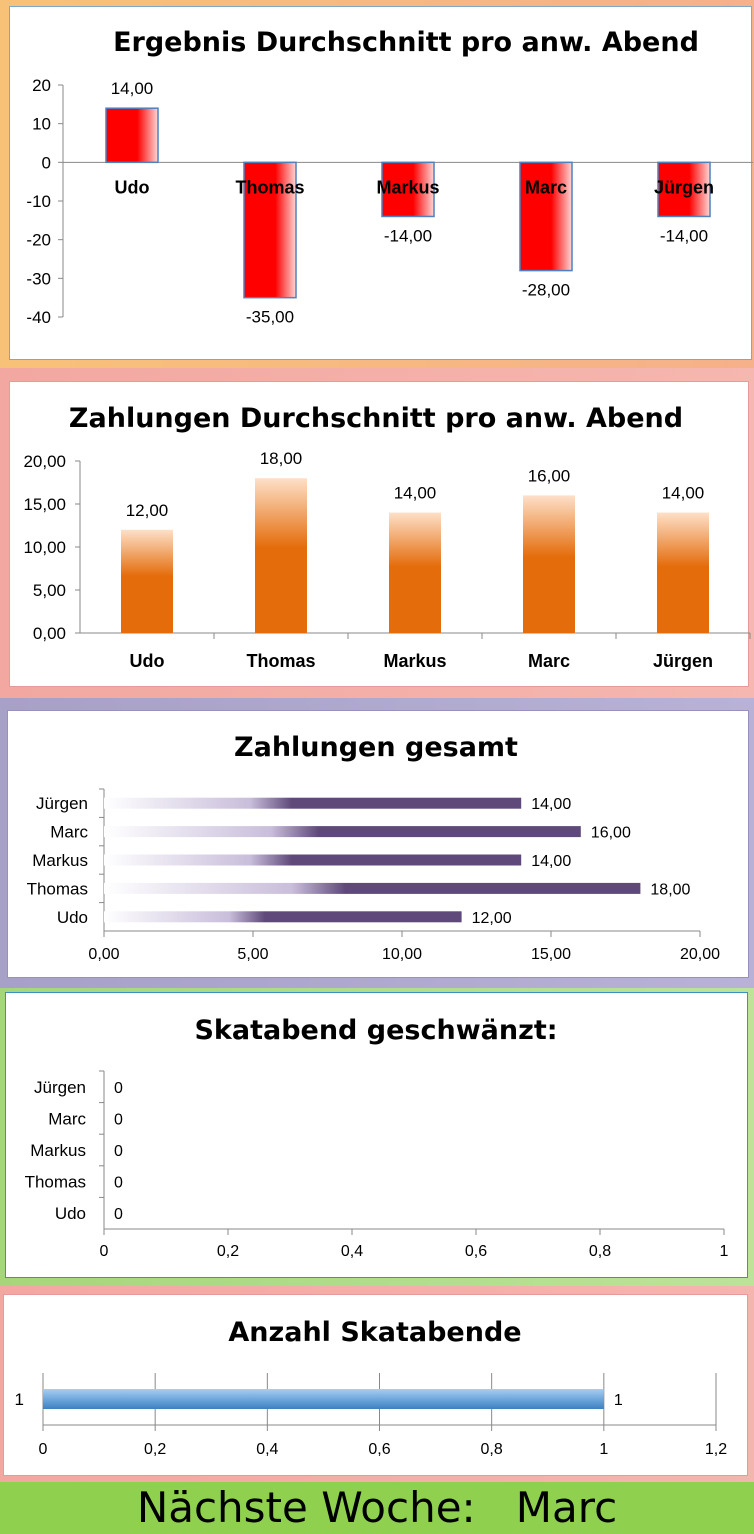 This screenshot has width=754, height=1534. What do you see at coordinates (700, 954) in the screenshot?
I see `x-tick-label: 20,00` at bounding box center [700, 954].